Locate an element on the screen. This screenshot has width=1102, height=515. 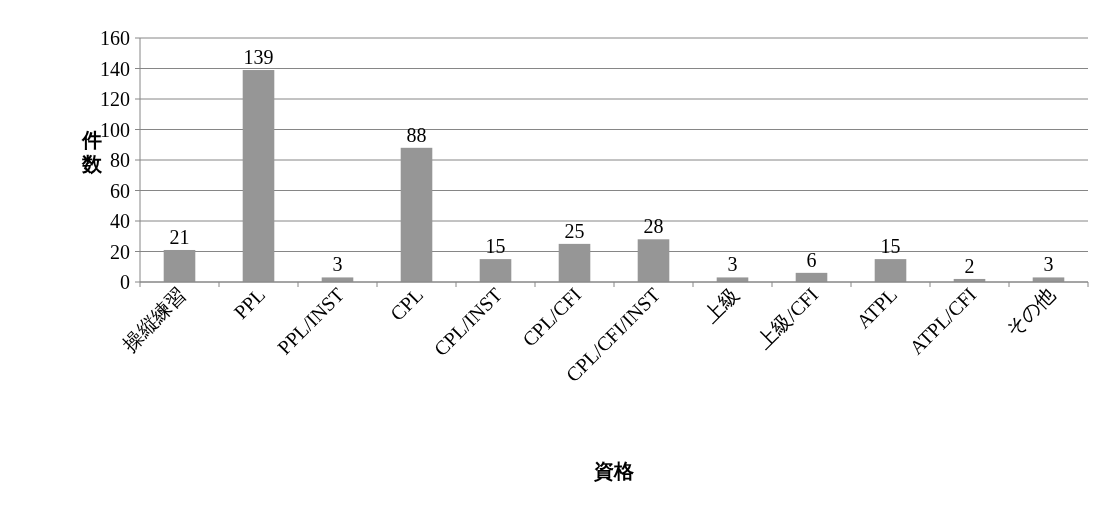
y-tick-label: 60 is located at coordinates (120, 190).